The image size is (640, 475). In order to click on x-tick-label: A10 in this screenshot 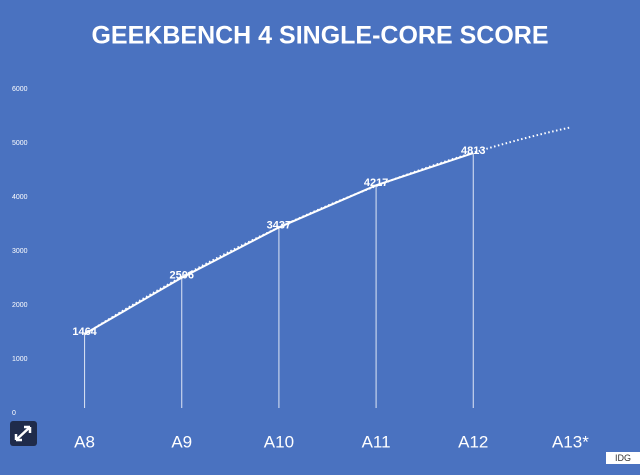, I will do `click(279, 441)`.